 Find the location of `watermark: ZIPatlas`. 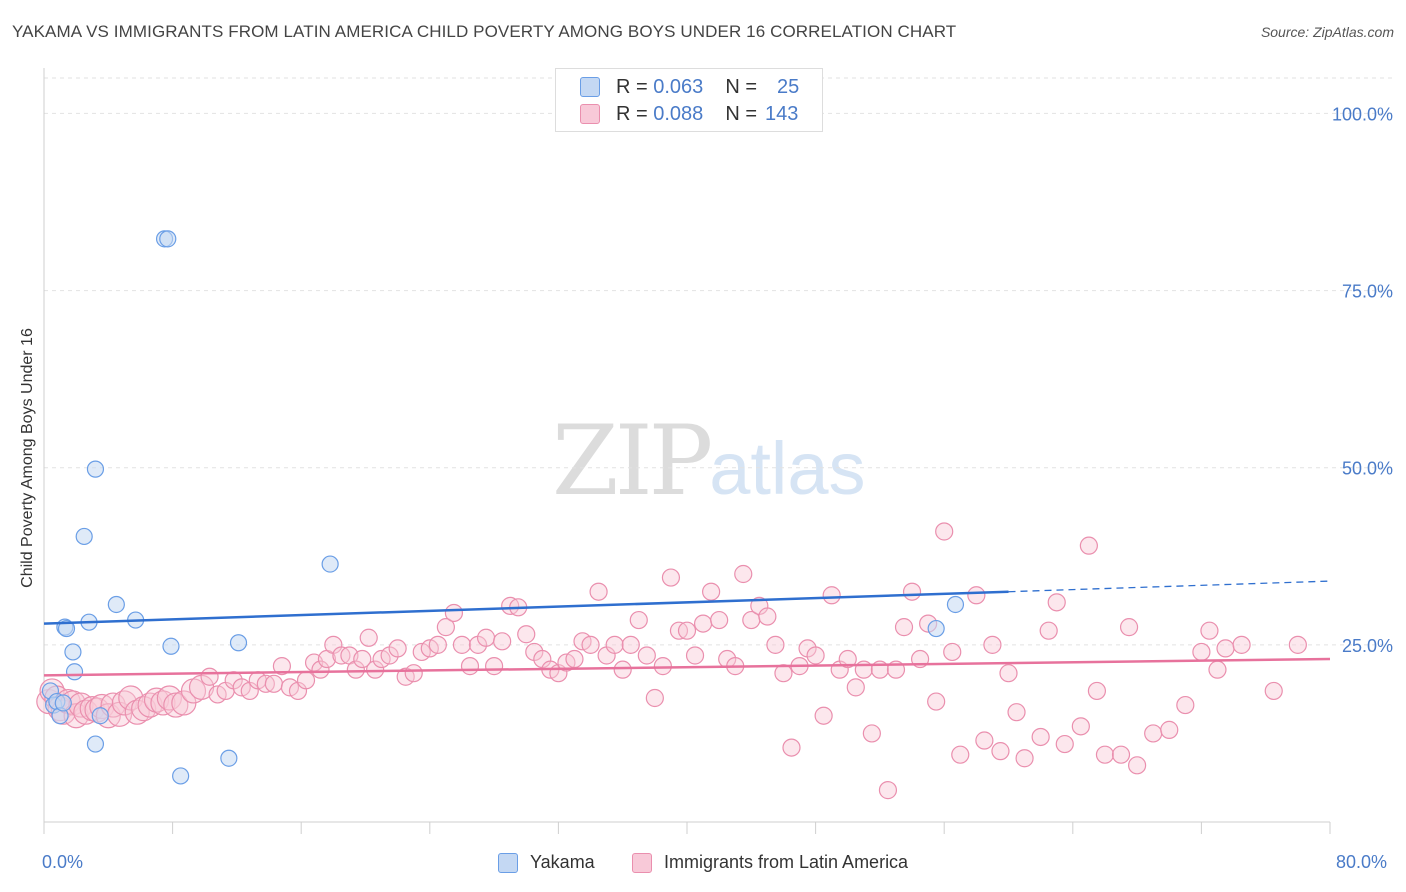

watermark: ZIPatlas is located at coordinates (709, 461).